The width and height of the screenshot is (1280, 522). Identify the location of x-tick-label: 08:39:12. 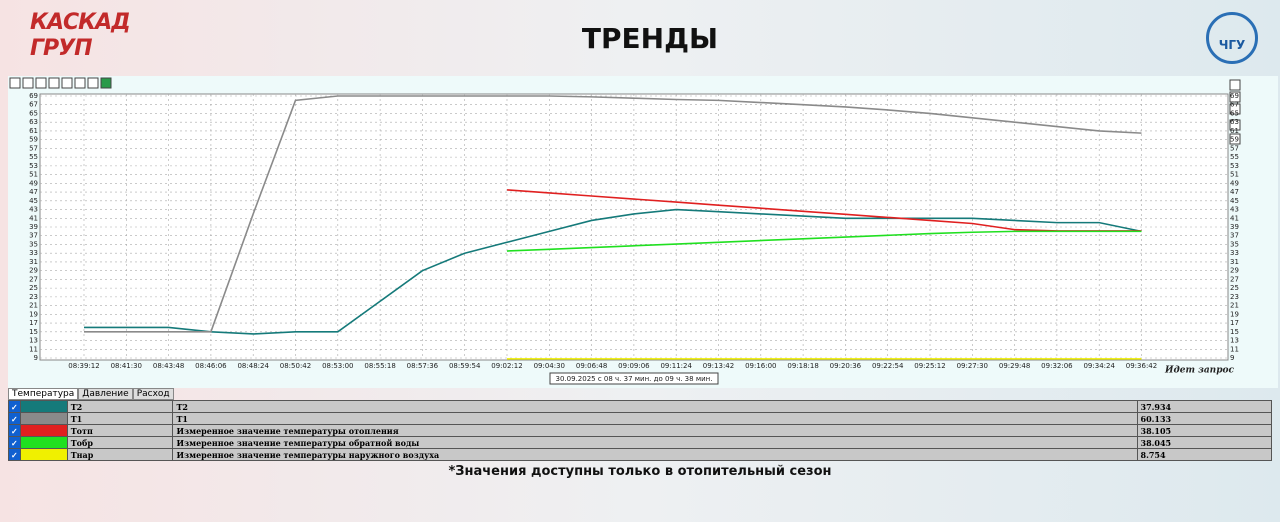
(83, 366).